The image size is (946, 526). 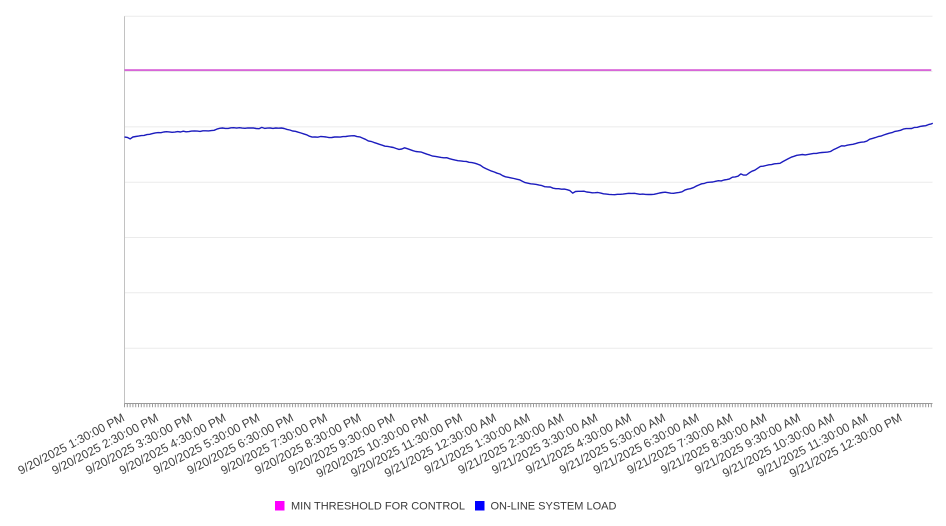 I want to click on svg-text: MIN THRESHOLD FOR CONTROL, so click(x=378, y=507).